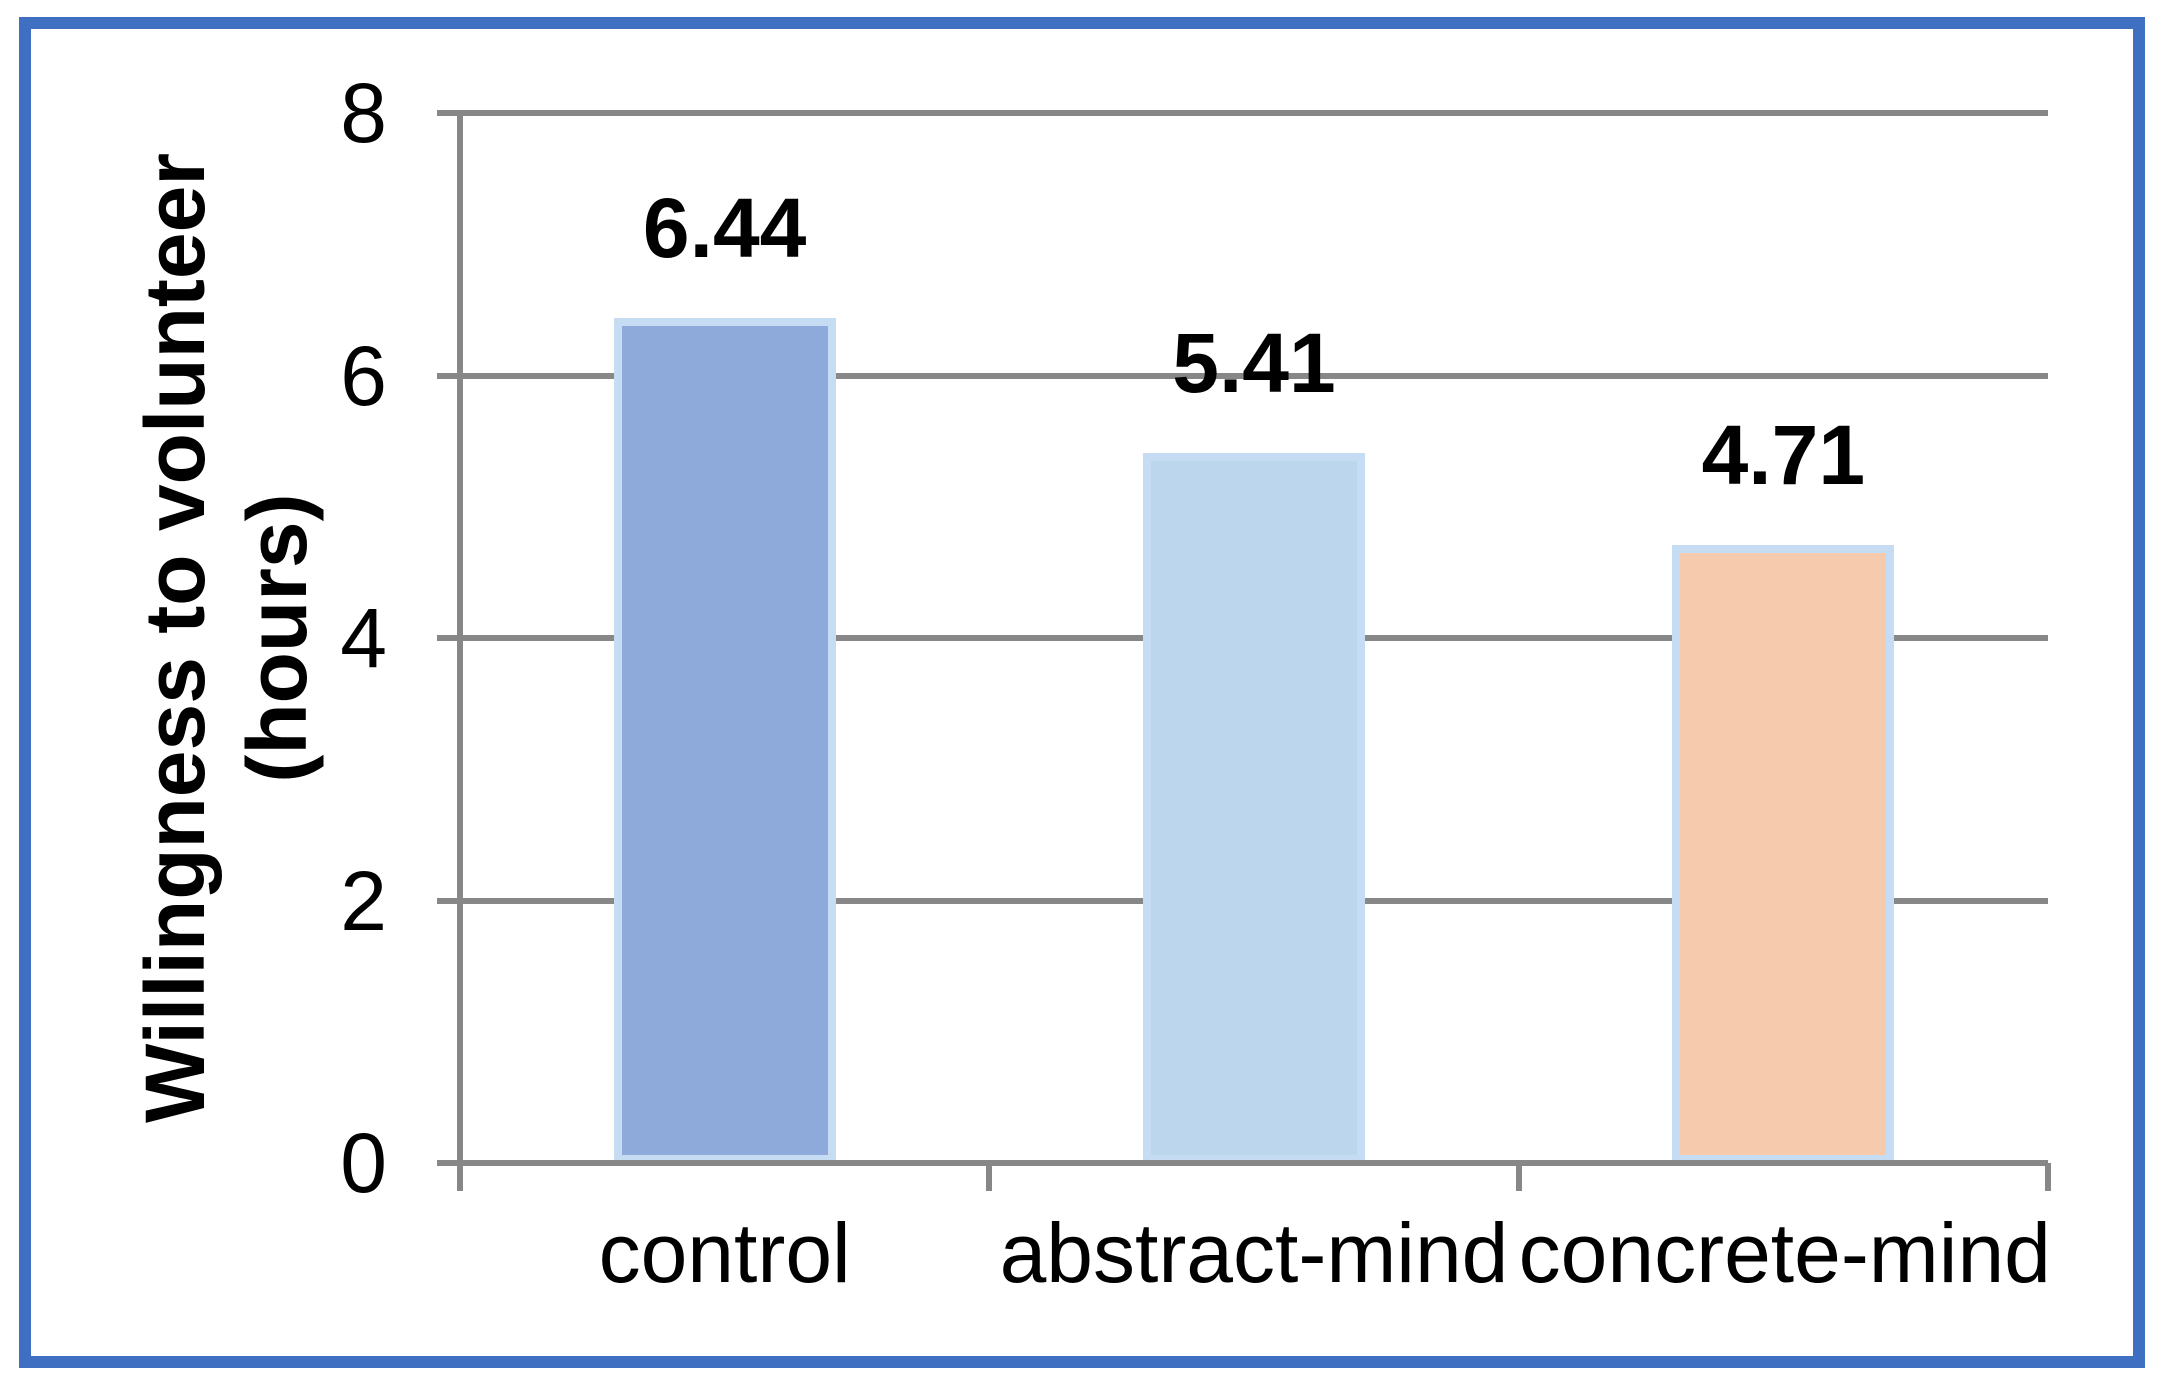 The height and width of the screenshot is (1386, 2164). I want to click on x-axis-category-label: abstract-mind, so click(1254, 1253).